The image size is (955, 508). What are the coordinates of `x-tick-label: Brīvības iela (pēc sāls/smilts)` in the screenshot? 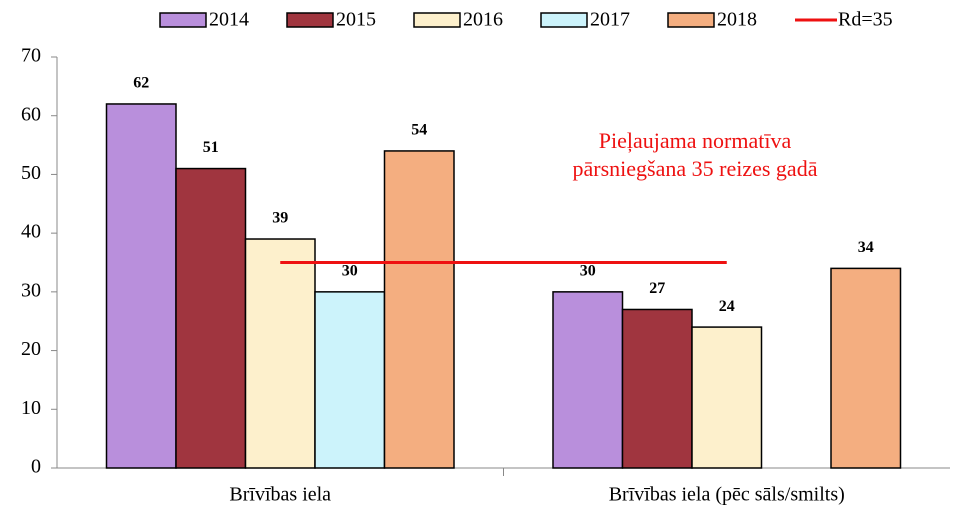 It's located at (727, 495).